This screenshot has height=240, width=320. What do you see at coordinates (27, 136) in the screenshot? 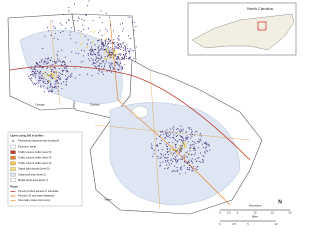
I see `legend-title: Layers using 200 m buffers` at bounding box center [27, 136].